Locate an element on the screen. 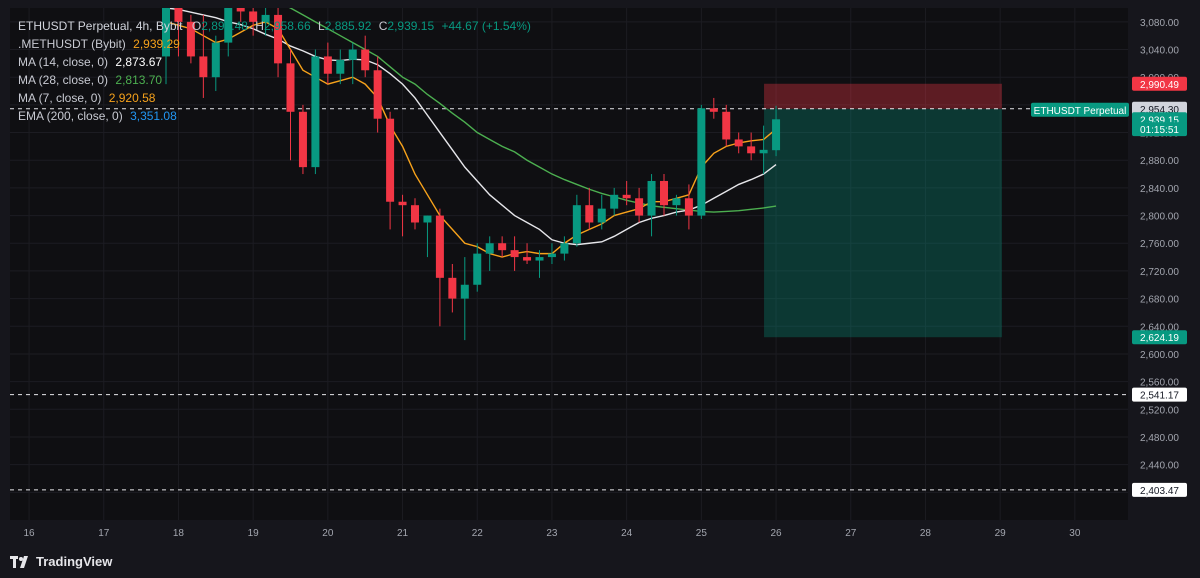  y-tick-label: 2,680.00 is located at coordinates (1159, 300).